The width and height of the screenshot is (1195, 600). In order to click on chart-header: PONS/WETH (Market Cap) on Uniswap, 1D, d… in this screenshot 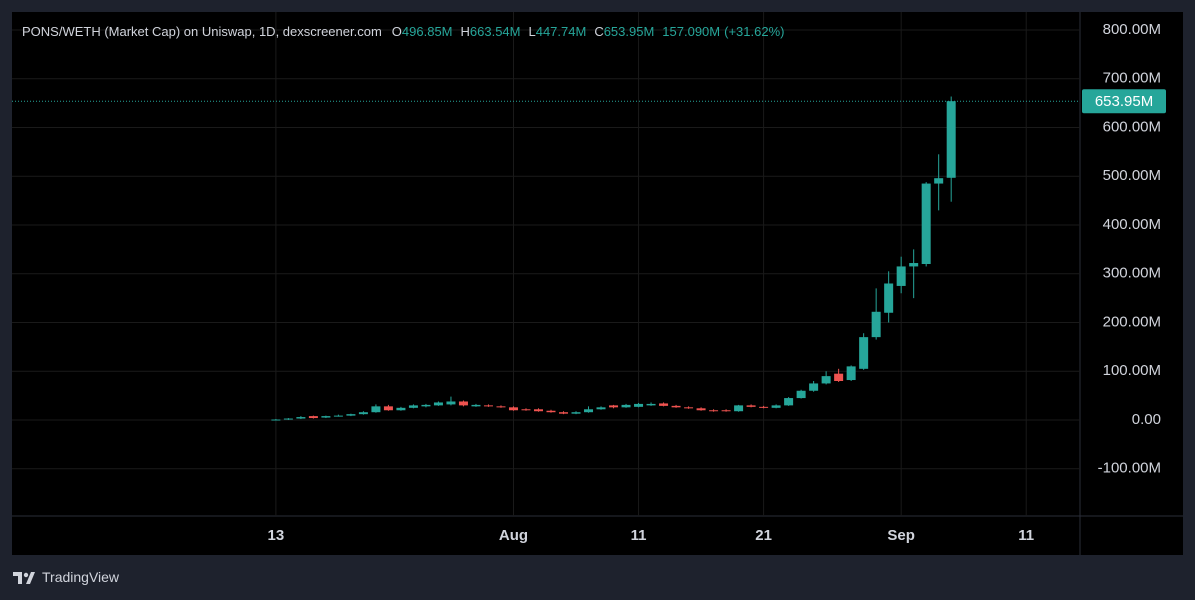, I will do `click(403, 31)`.